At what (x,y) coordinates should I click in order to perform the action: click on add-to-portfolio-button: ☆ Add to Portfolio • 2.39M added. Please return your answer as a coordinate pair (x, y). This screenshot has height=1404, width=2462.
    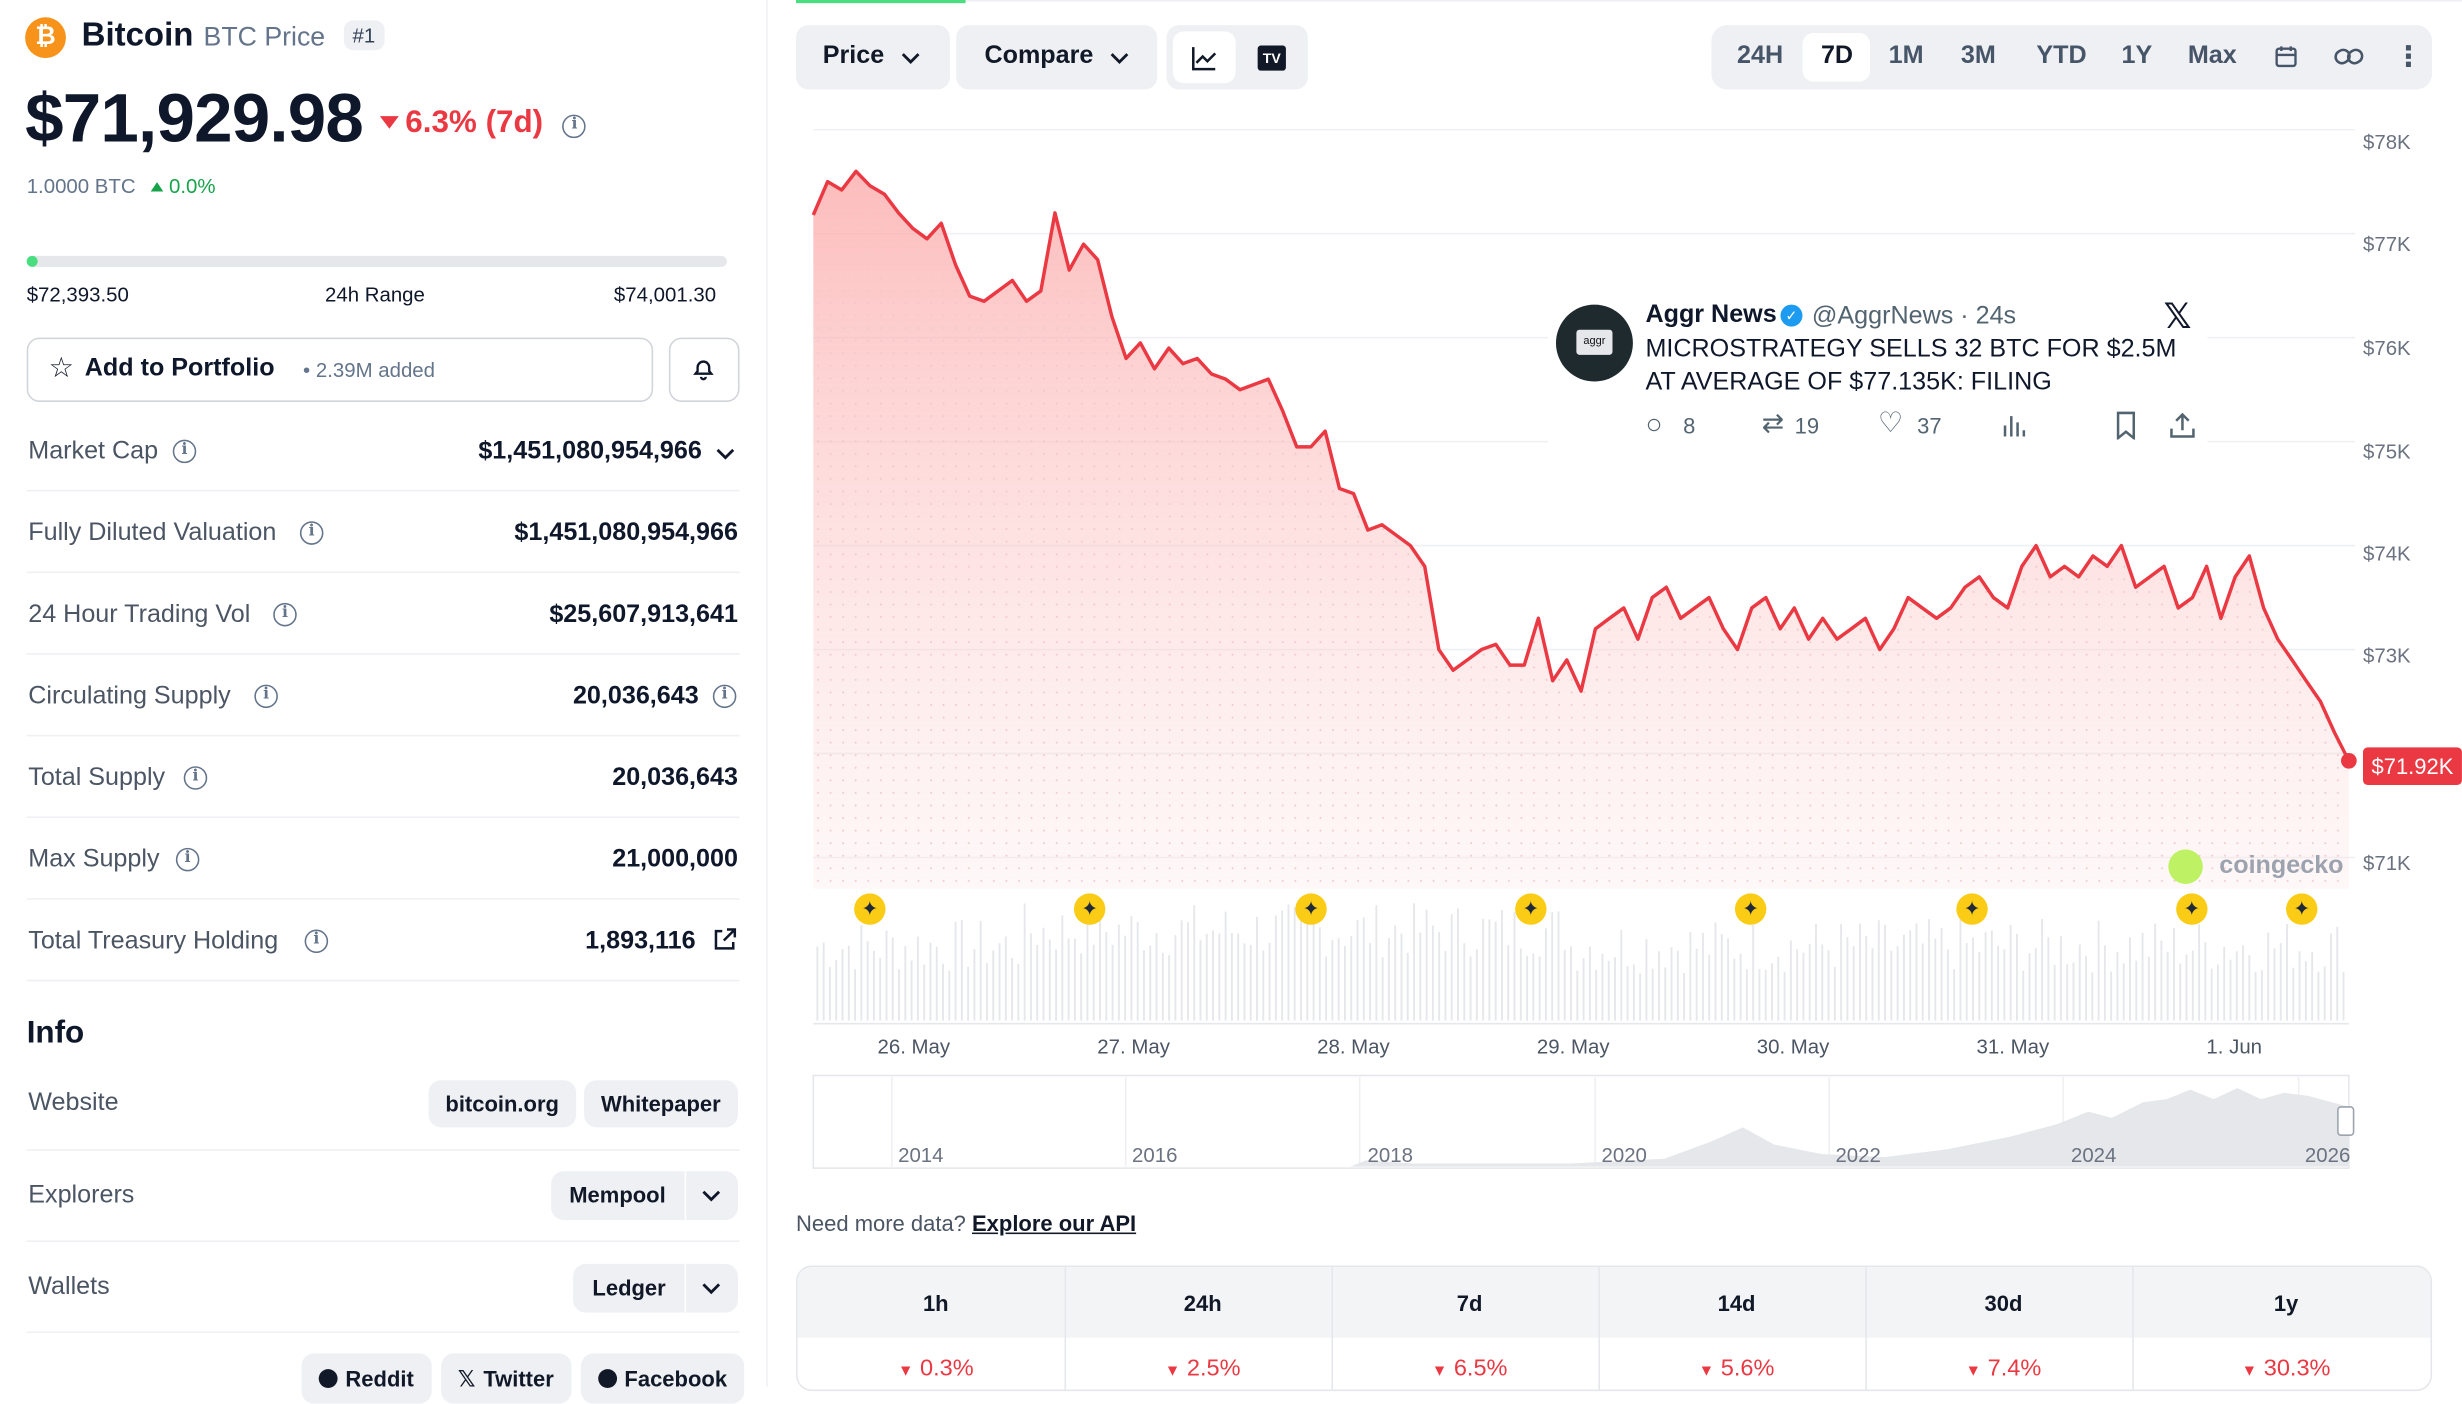
    Looking at the image, I should click on (340, 369).